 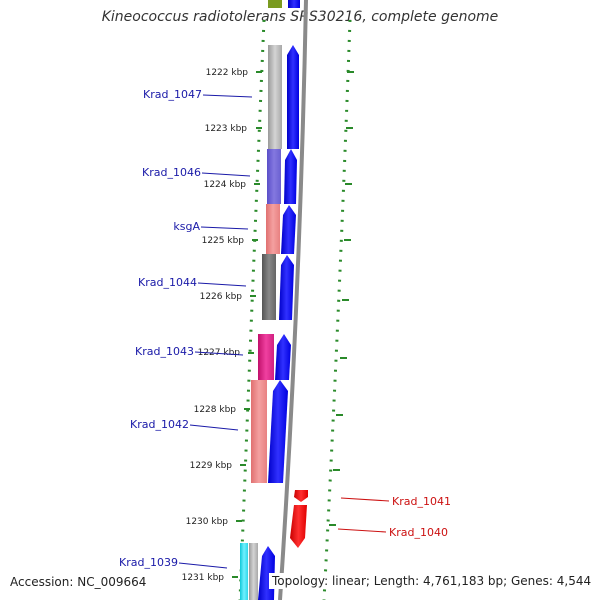 What do you see at coordinates (78, 582) in the screenshot?
I see `accession-label: Accession: NC_009664` at bounding box center [78, 582].